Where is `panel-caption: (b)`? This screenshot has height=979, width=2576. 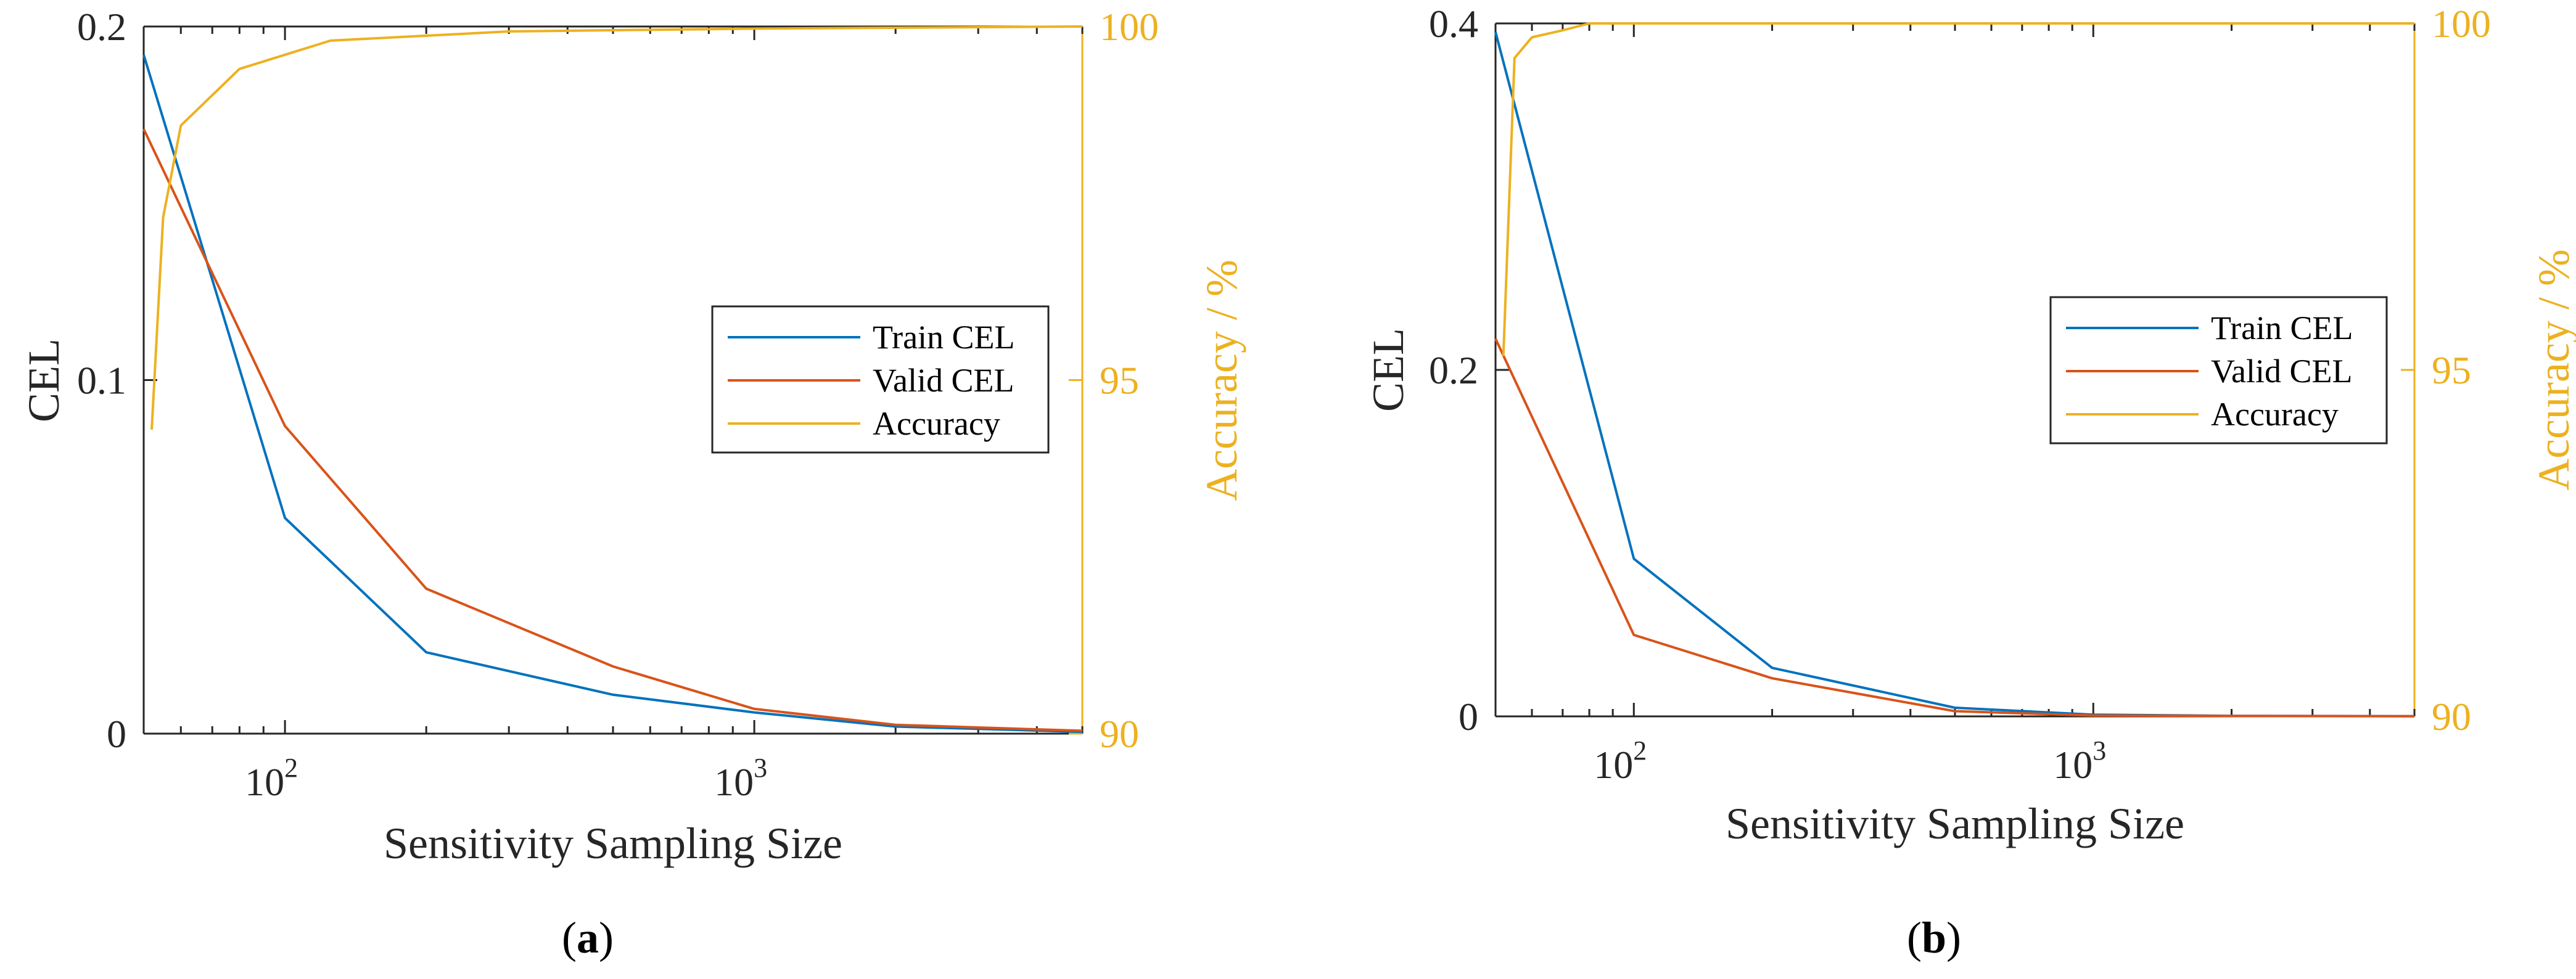
panel-caption: (b) is located at coordinates (1934, 938).